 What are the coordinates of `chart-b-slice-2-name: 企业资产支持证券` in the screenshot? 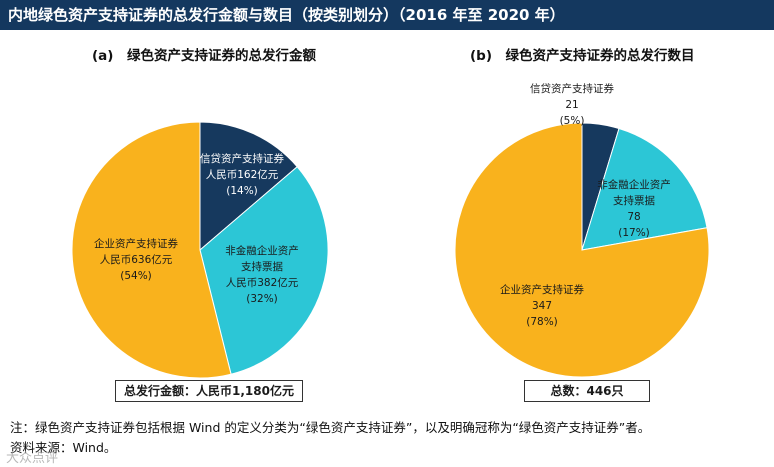 It's located at (542, 289).